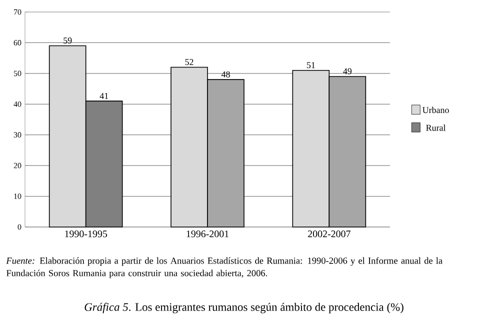 This screenshot has width=488, height=323. What do you see at coordinates (347, 71) in the screenshot?
I see `data-label: 49` at bounding box center [347, 71].